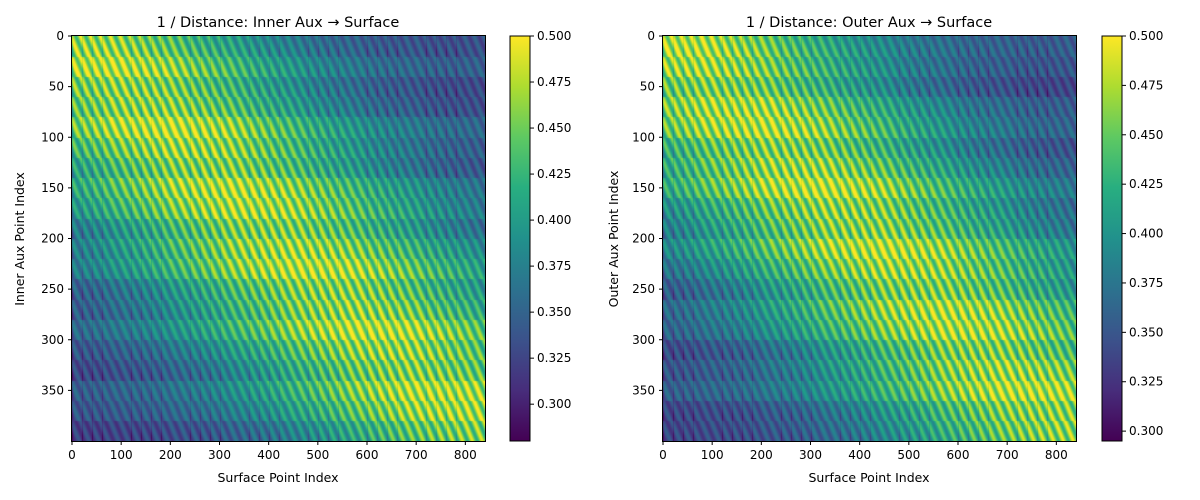 The image size is (1200, 500). What do you see at coordinates (869, 23) in the screenshot?
I see `chart-title: 1 / Distance: Outer Aux → Surface` at bounding box center [869, 23].